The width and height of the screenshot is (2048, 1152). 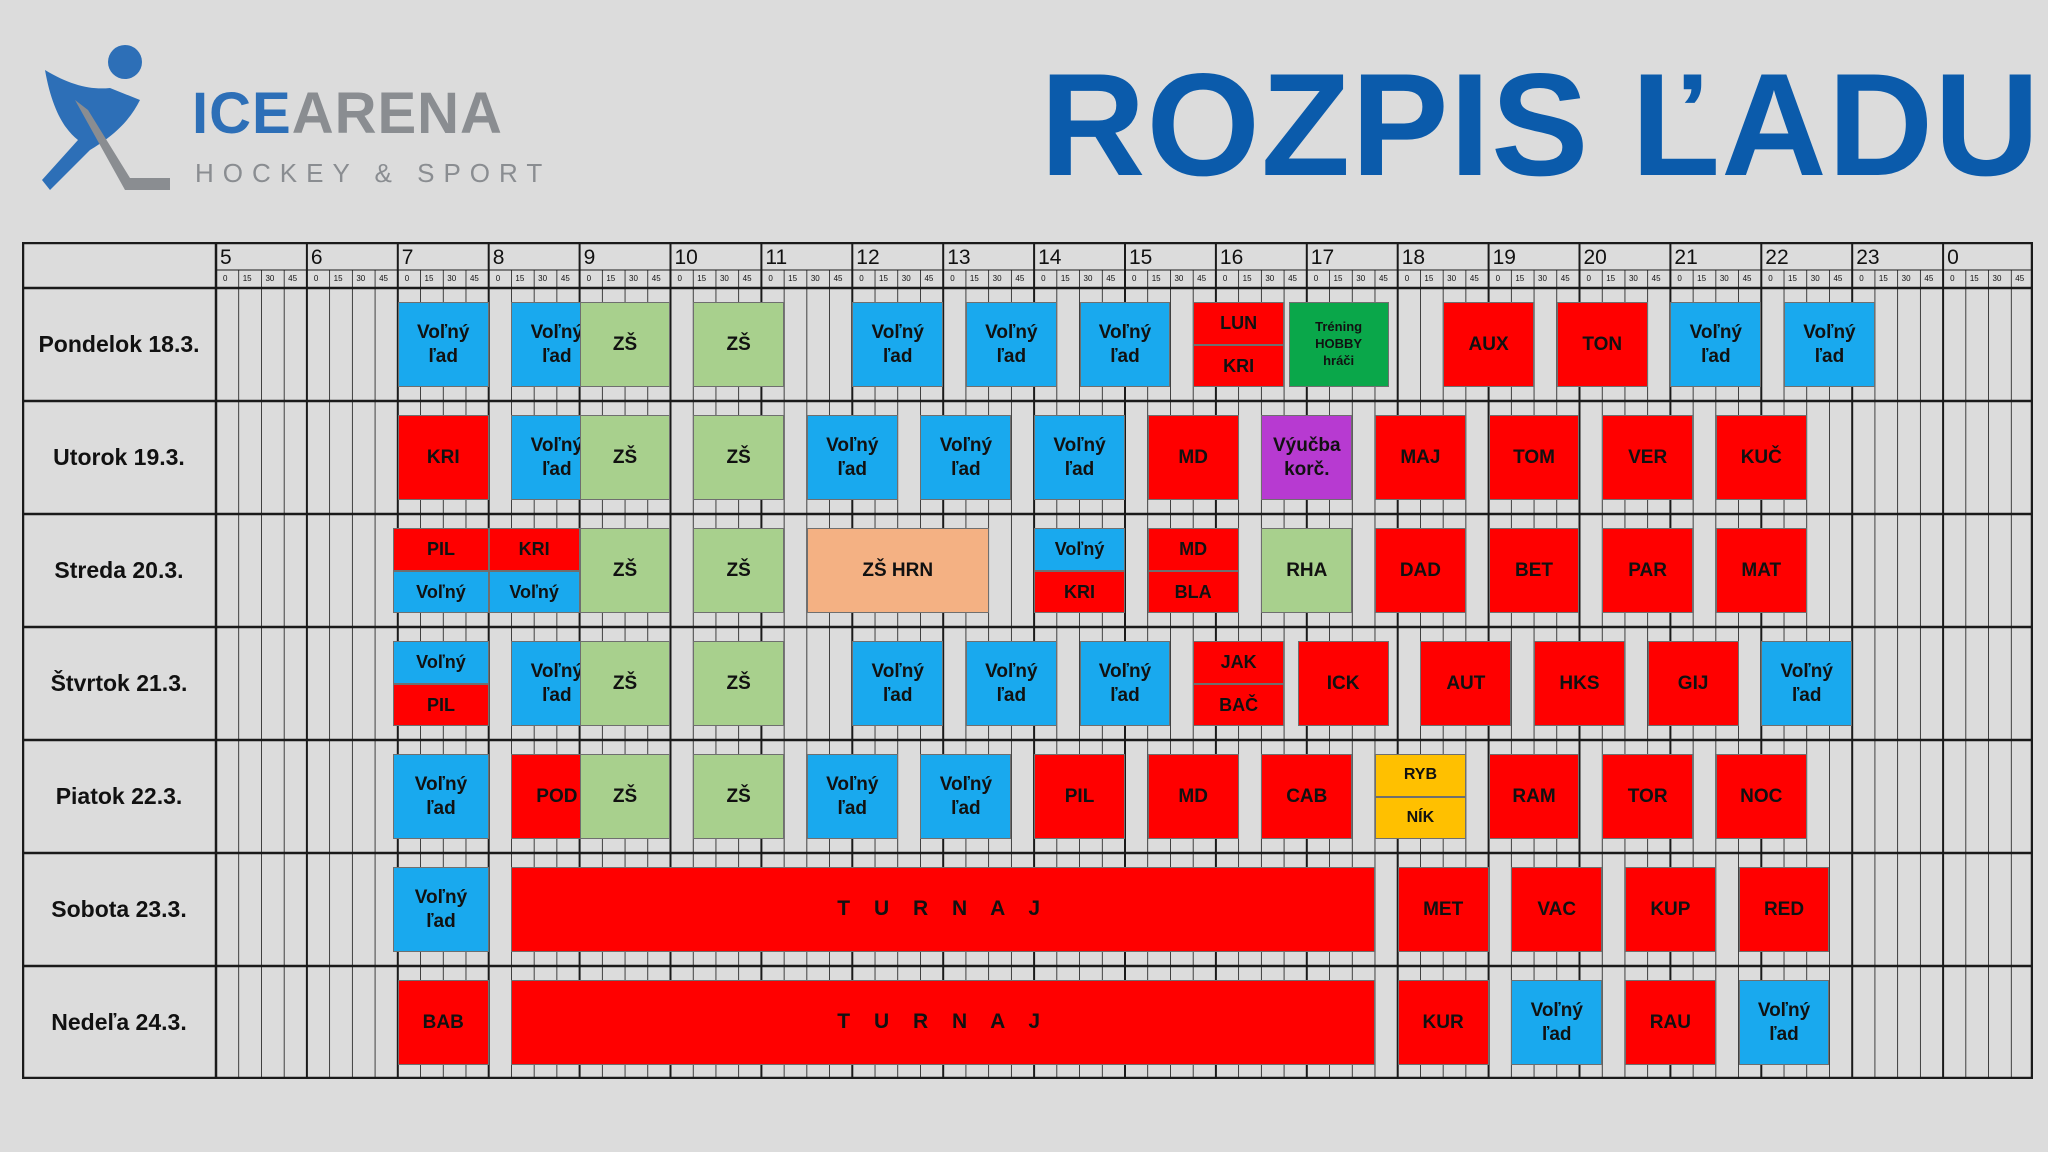 I want to click on schedule-block: AUT, so click(x=1466, y=683).